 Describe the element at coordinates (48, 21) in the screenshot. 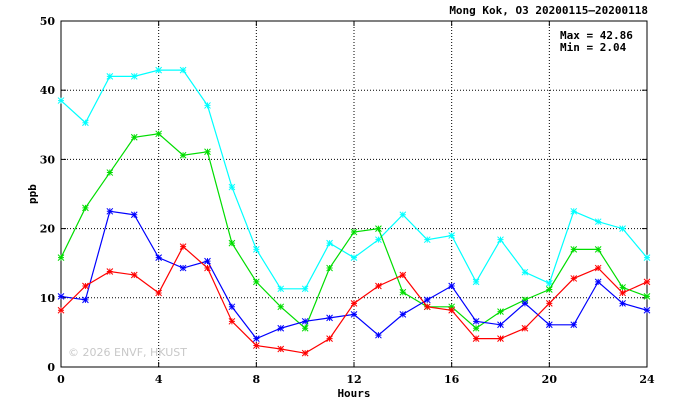

I see `y-tick-label: 50` at that location.